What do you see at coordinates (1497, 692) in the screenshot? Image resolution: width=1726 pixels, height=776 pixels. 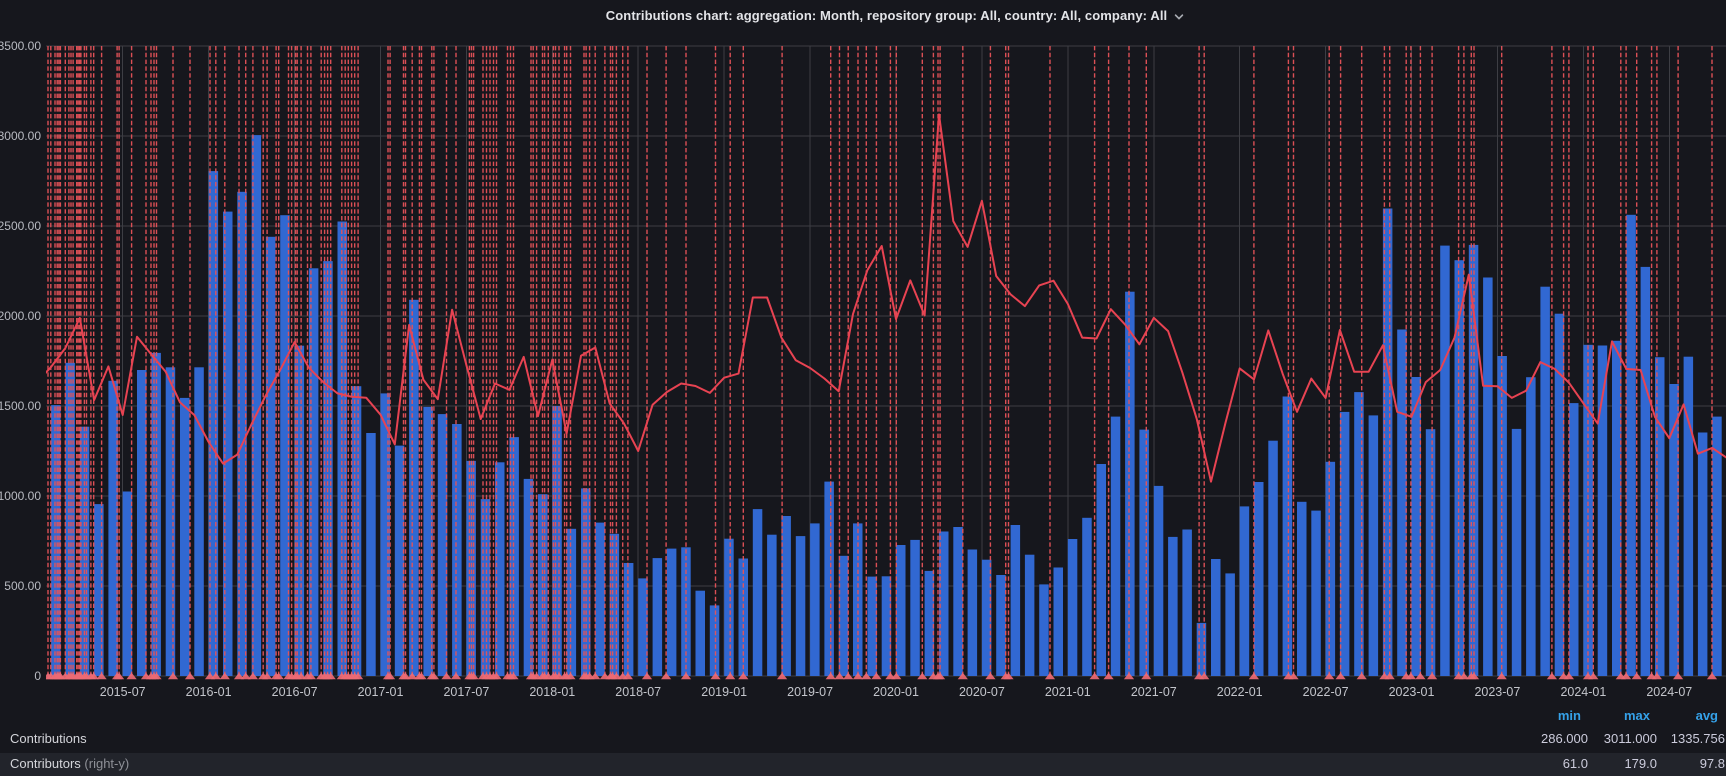 I see `svg-text: 2023-07` at bounding box center [1497, 692].